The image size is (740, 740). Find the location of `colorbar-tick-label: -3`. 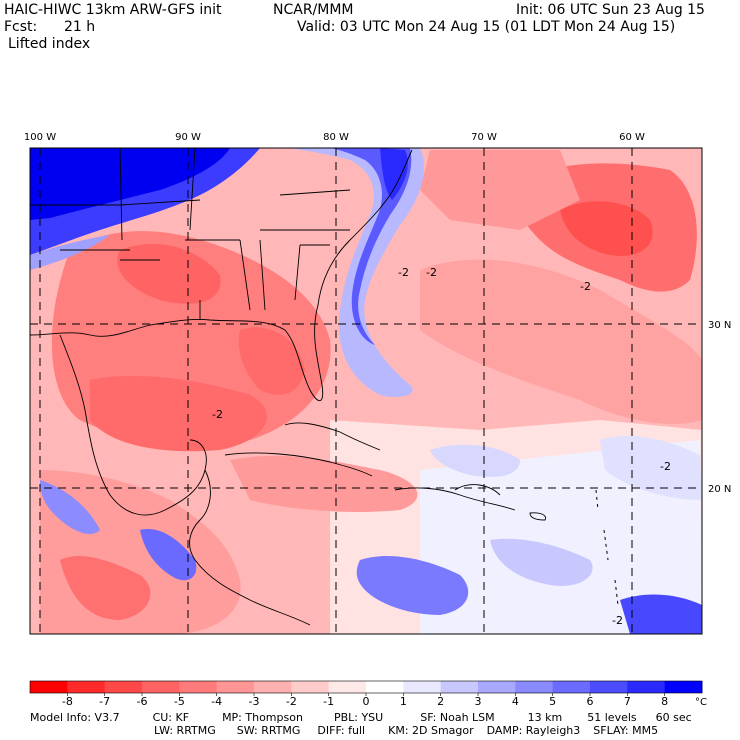

colorbar-tick-label: -3 is located at coordinates (254, 701).